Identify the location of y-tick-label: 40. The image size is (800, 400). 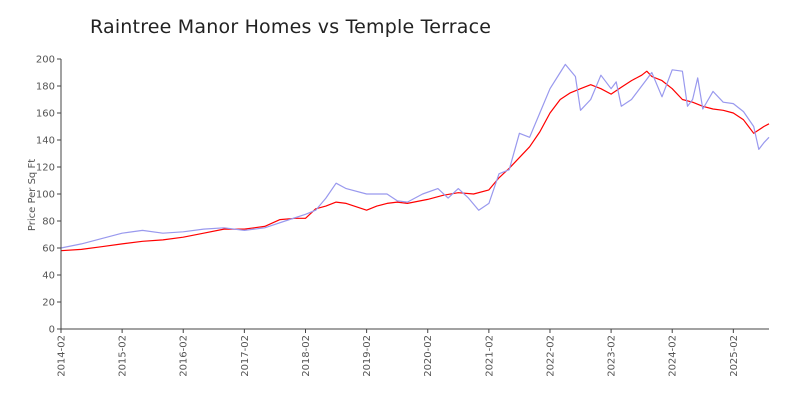
(48, 276).